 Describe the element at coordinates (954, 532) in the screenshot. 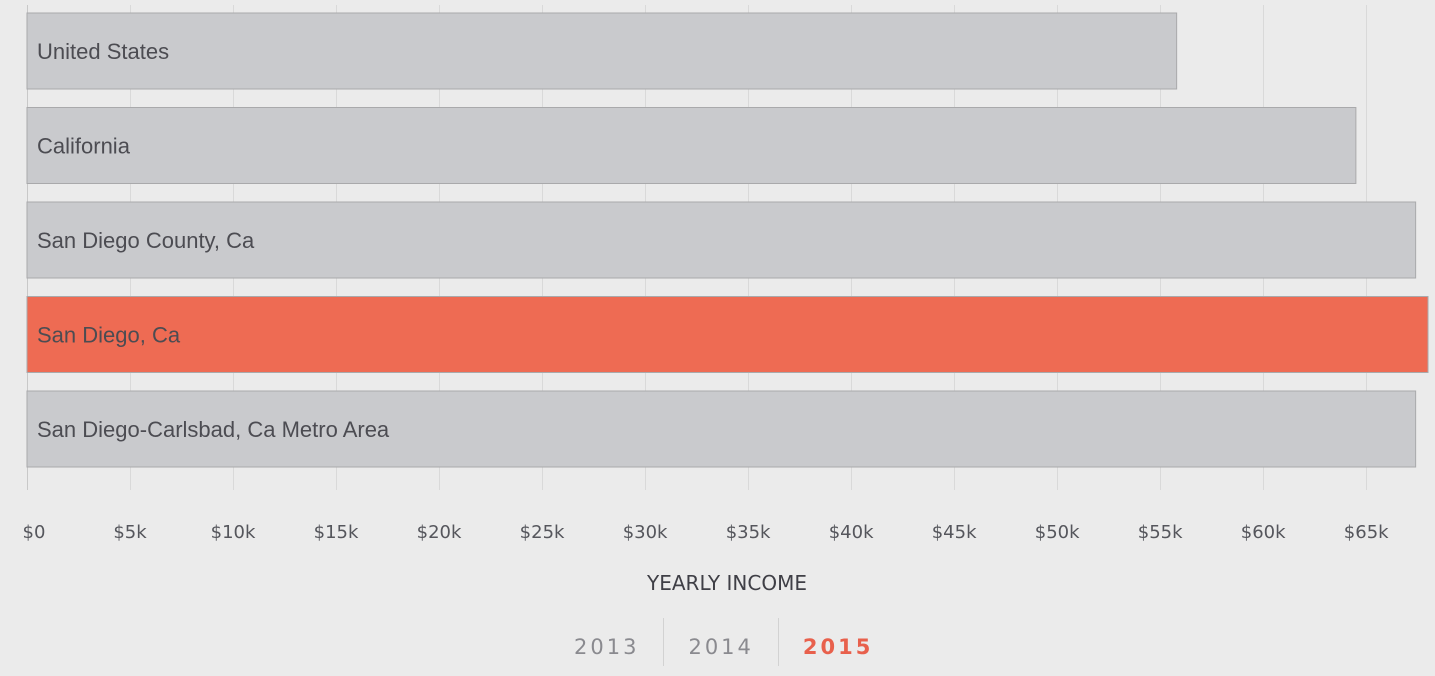

I see `x-tick-label: $45k` at that location.